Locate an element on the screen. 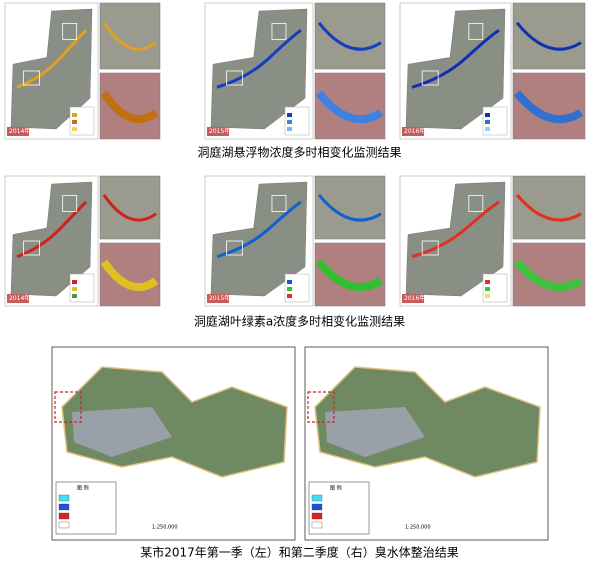 This screenshot has height=568, width=599. caption: 洞庭湖叶绿素a浓度多时相变化监测结果 is located at coordinates (299, 321).